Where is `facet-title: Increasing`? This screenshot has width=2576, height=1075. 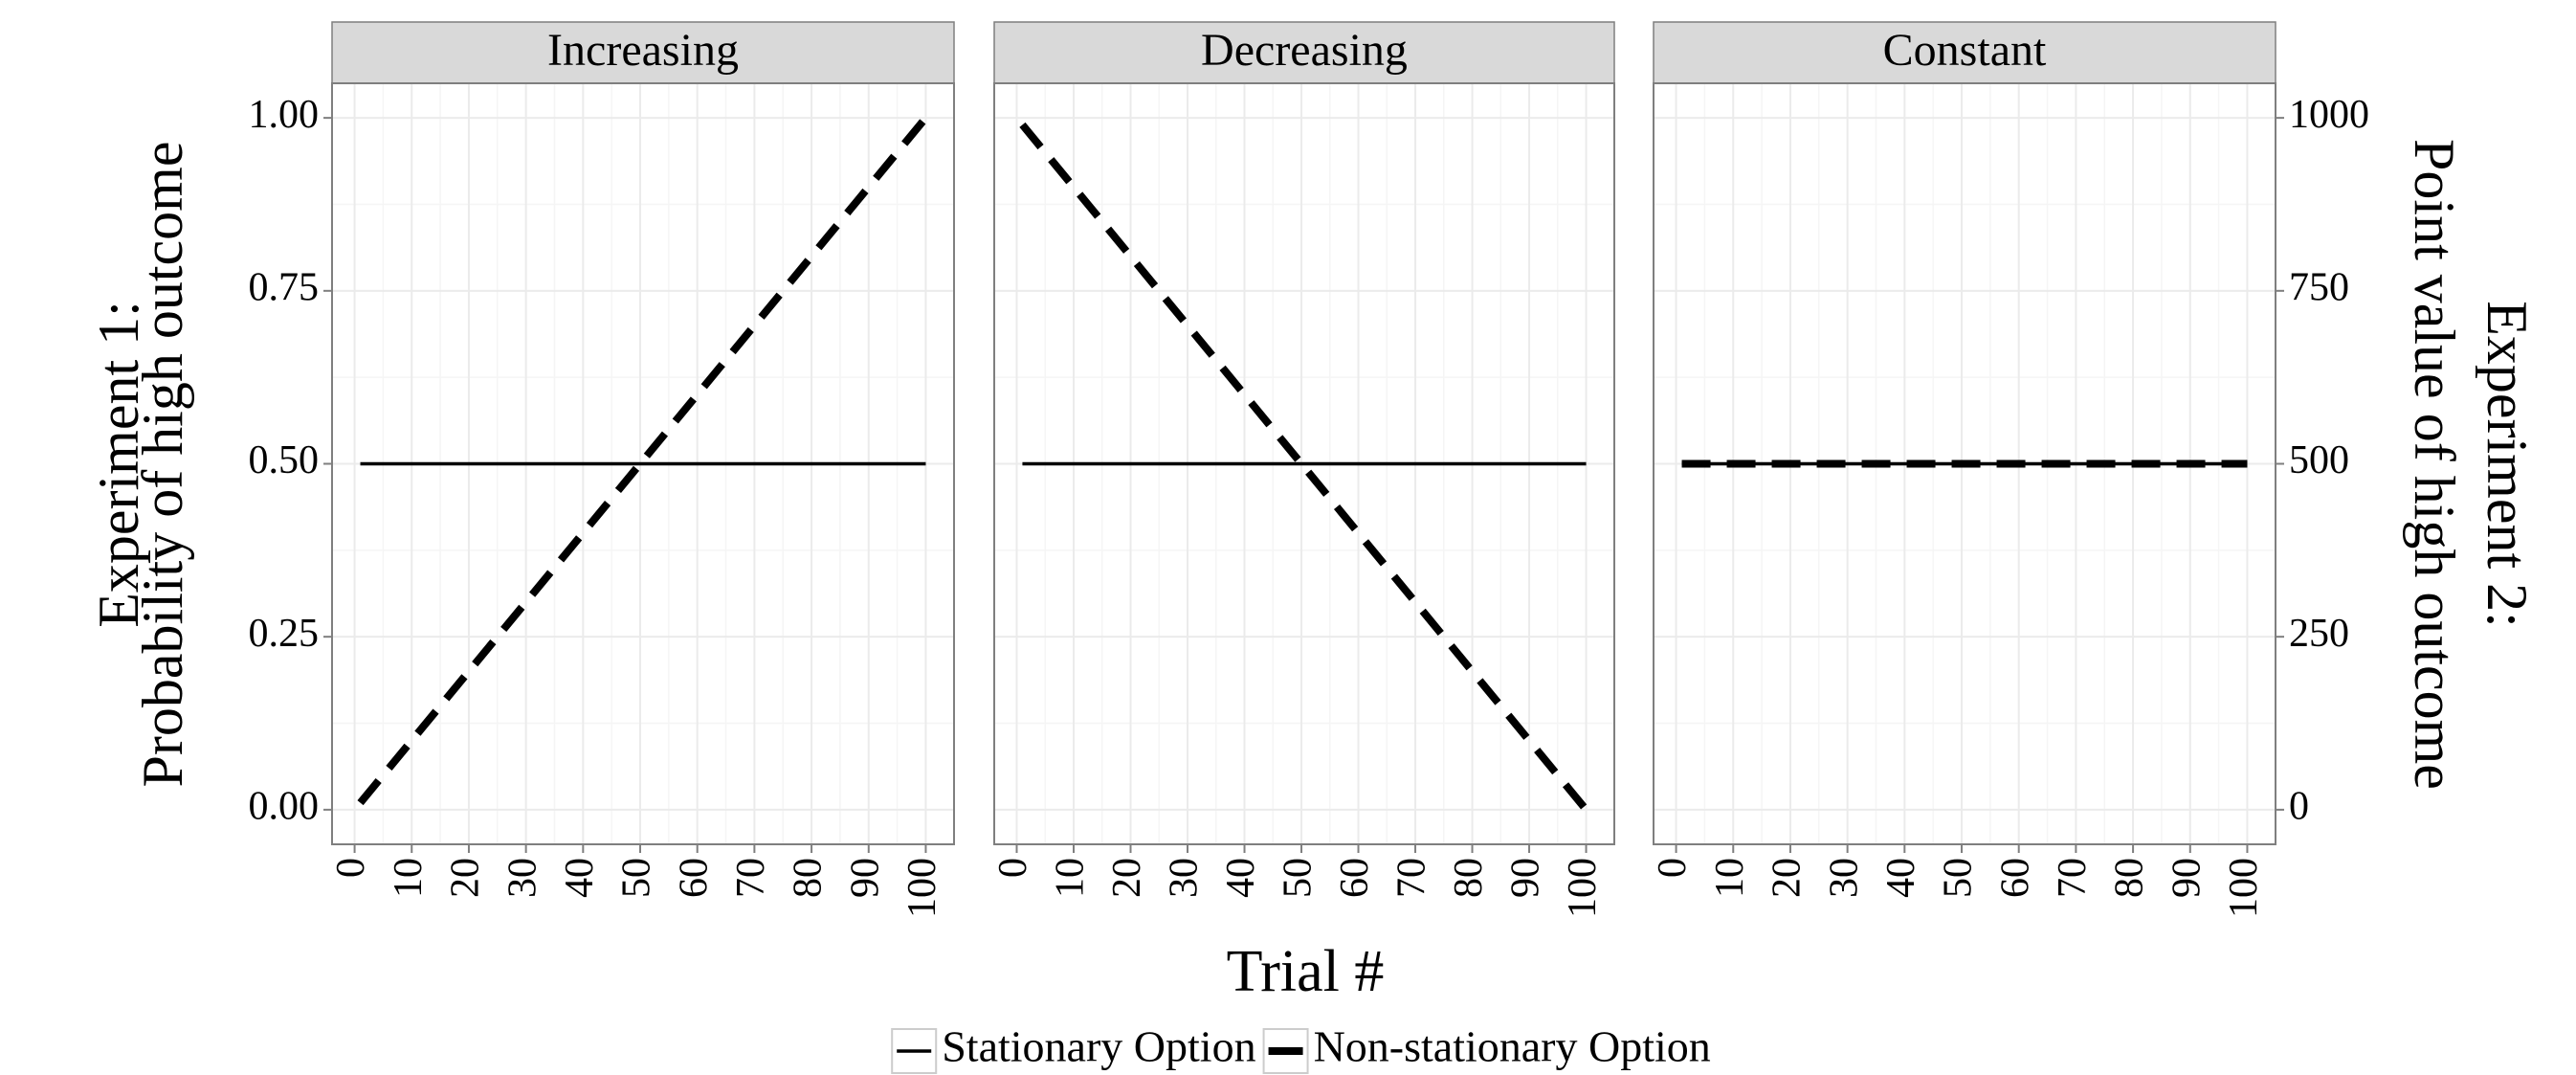 facet-title: Increasing is located at coordinates (643, 50).